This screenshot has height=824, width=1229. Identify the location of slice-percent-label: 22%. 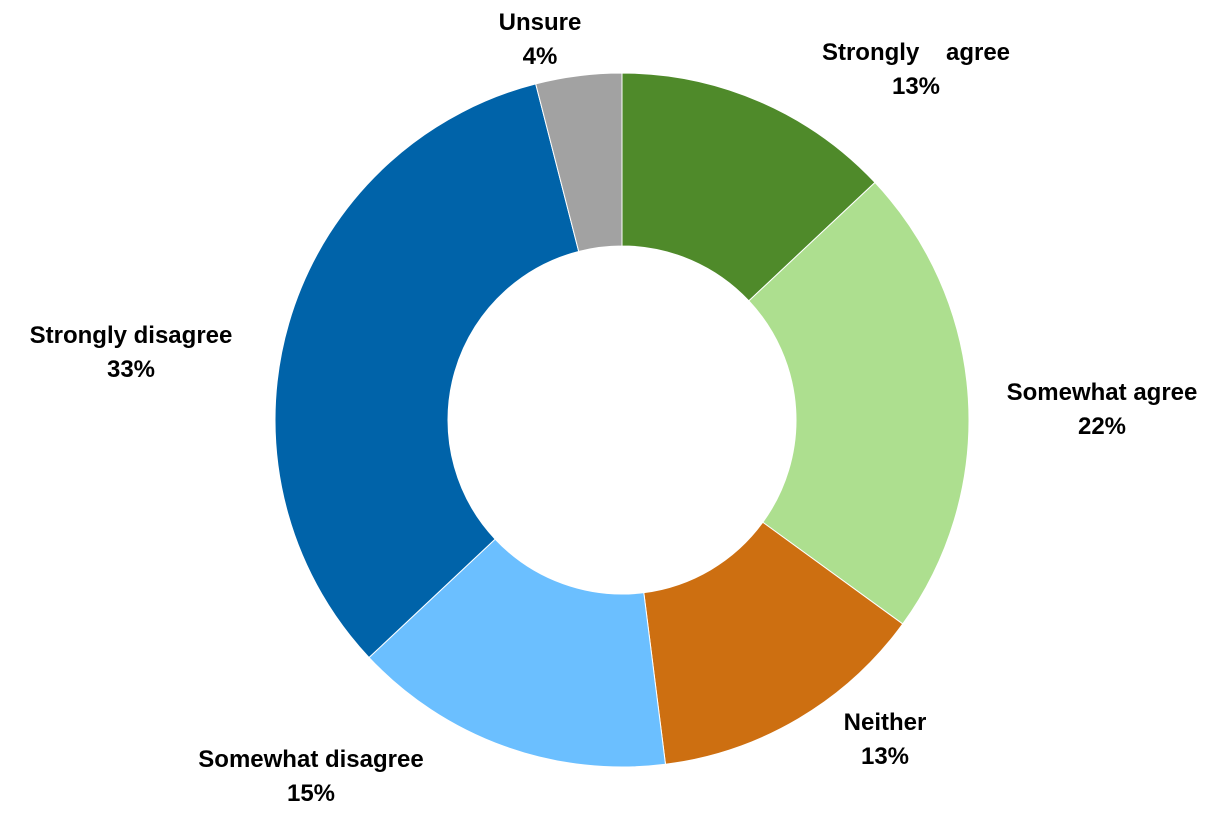
(1102, 426).